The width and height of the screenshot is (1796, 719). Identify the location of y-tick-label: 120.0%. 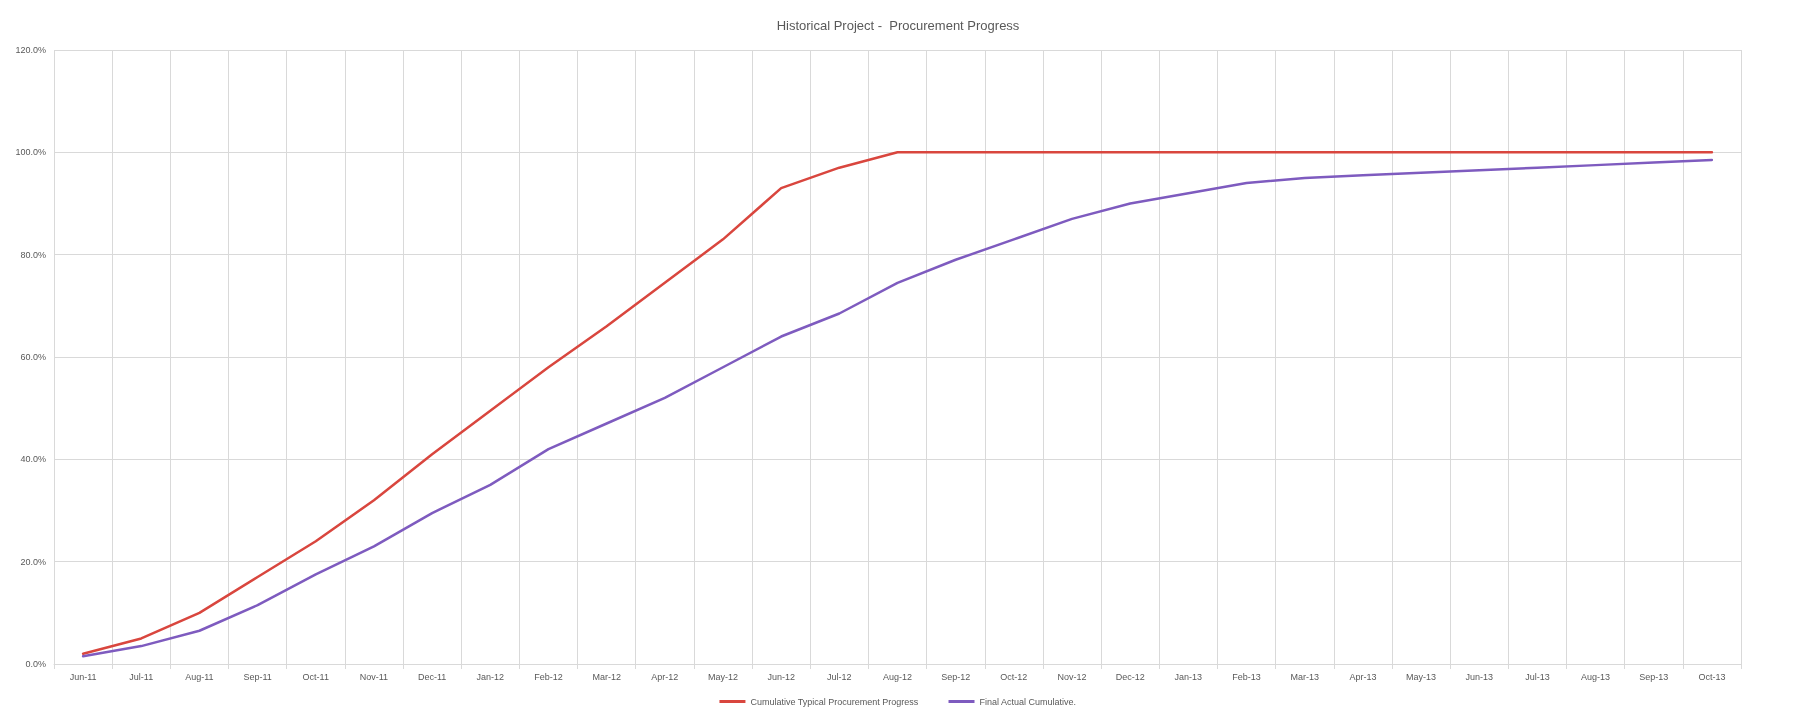
(30, 50).